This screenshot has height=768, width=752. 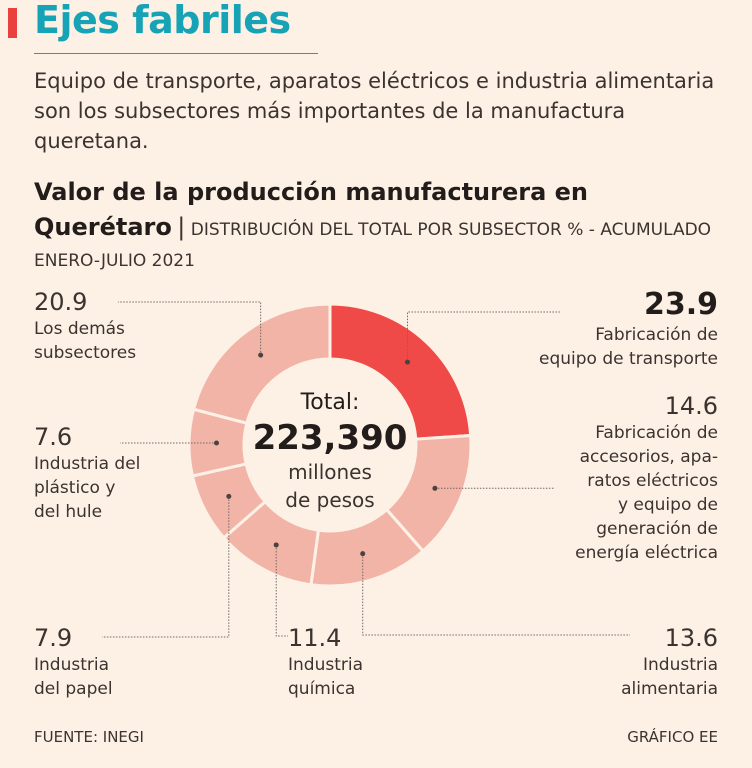 What do you see at coordinates (330, 472) in the screenshot?
I see `total-unit-line1: millones` at bounding box center [330, 472].